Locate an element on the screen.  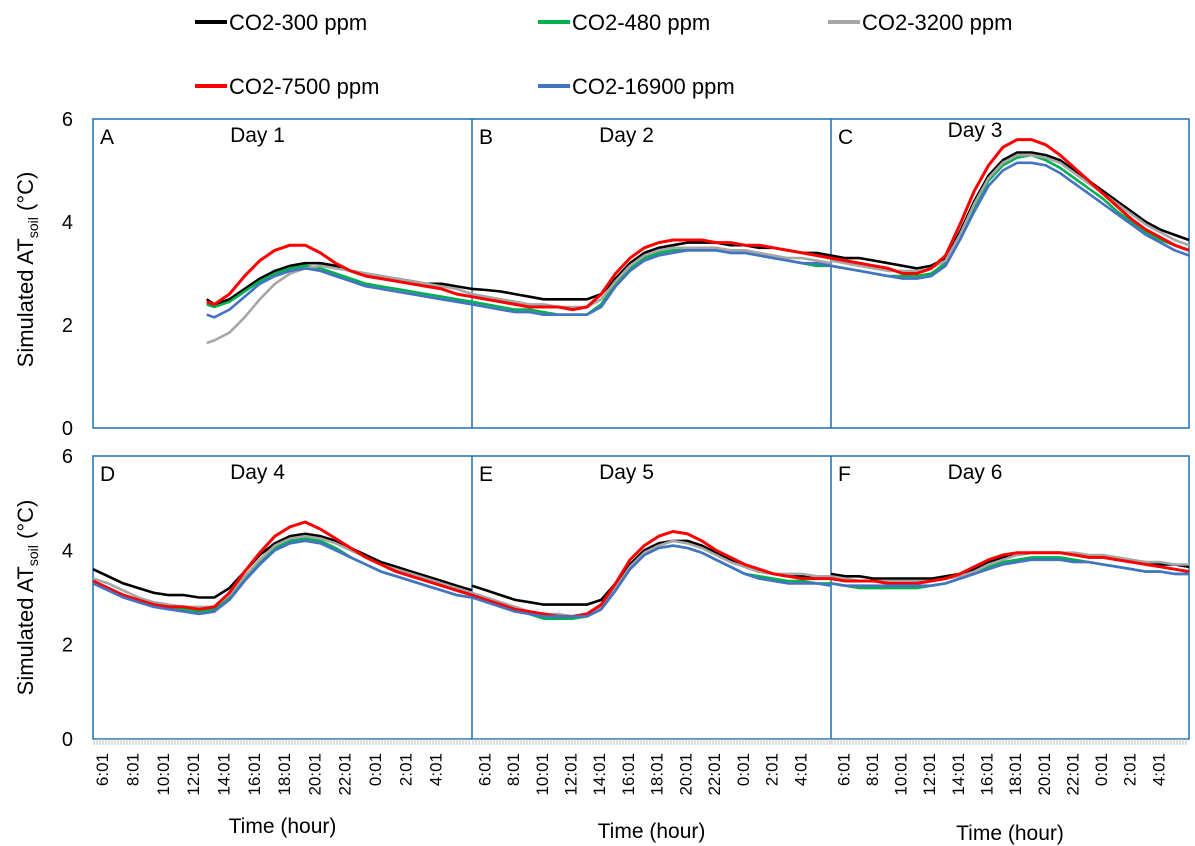
legend-label: CO2-3200 ppm is located at coordinates (937, 22).